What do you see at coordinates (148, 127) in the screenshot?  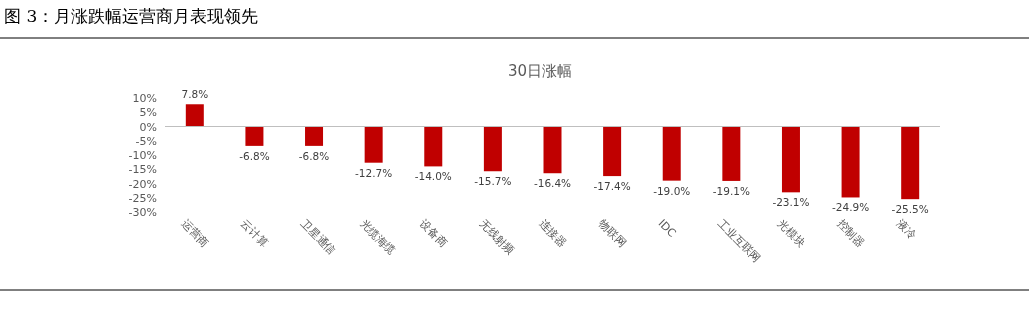 I see `y-tick-label: 0%` at bounding box center [148, 127].